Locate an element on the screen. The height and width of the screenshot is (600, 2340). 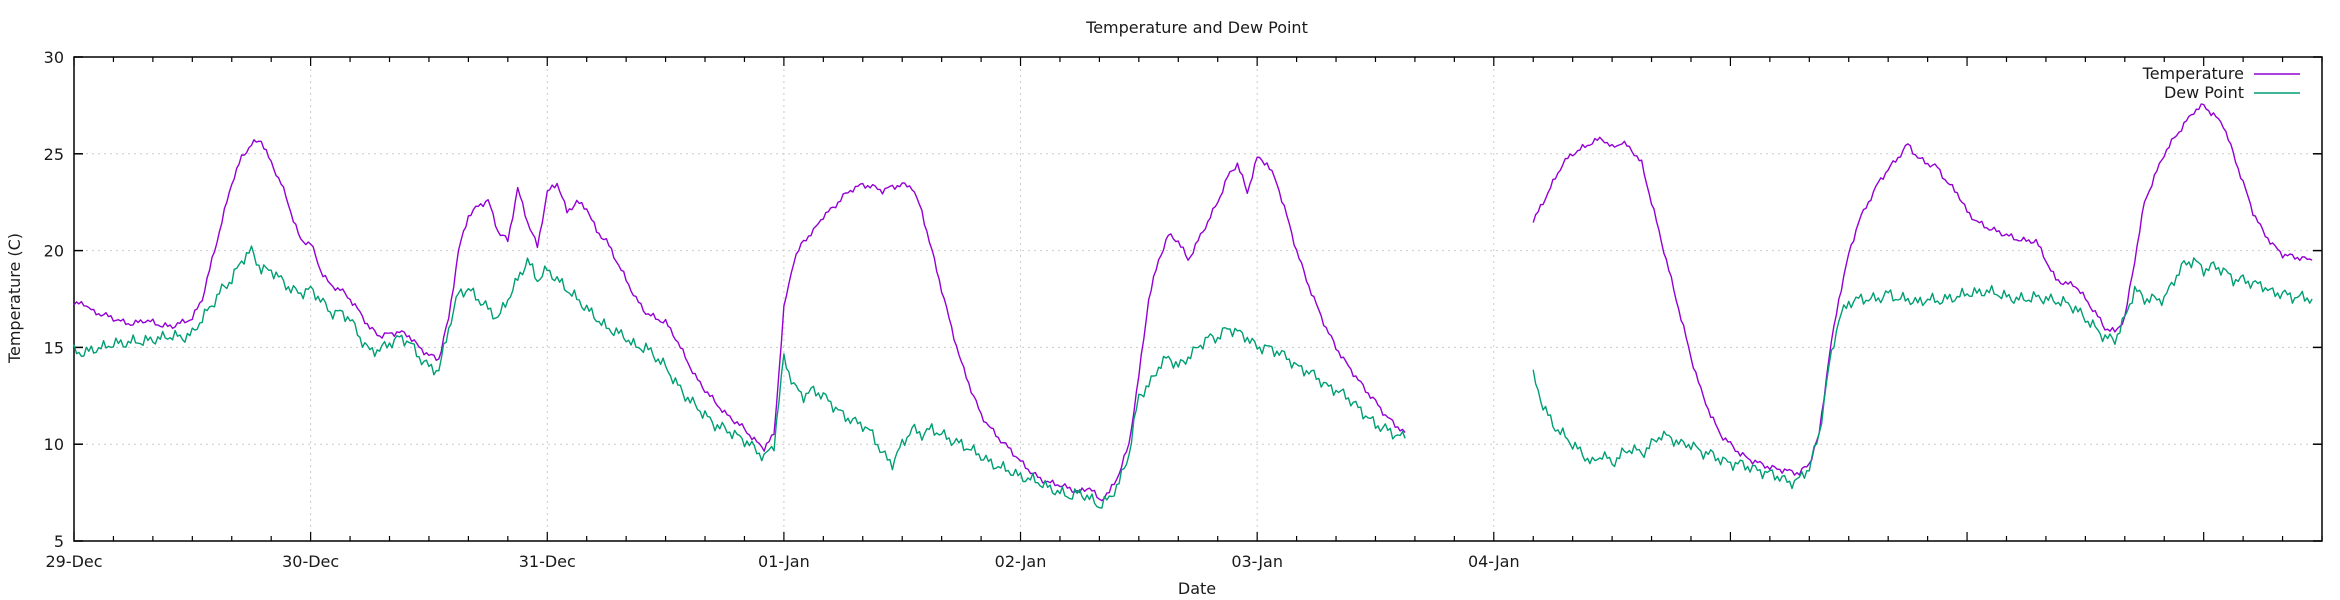
y-tick-label: 15 is located at coordinates (54, 347).